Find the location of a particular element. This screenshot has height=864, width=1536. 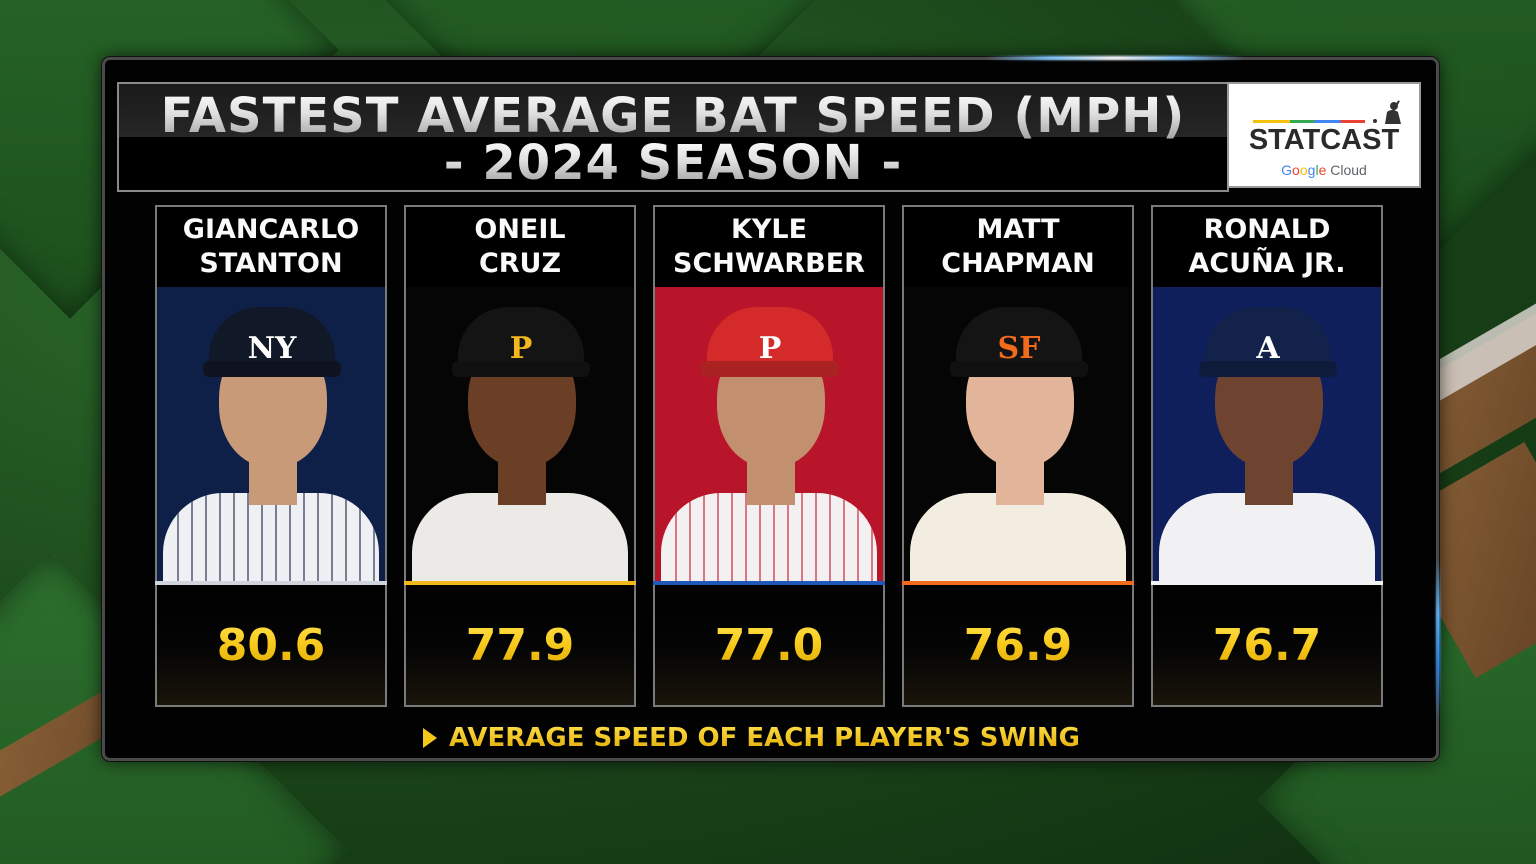

google-letter: e is located at coordinates (1322, 170).